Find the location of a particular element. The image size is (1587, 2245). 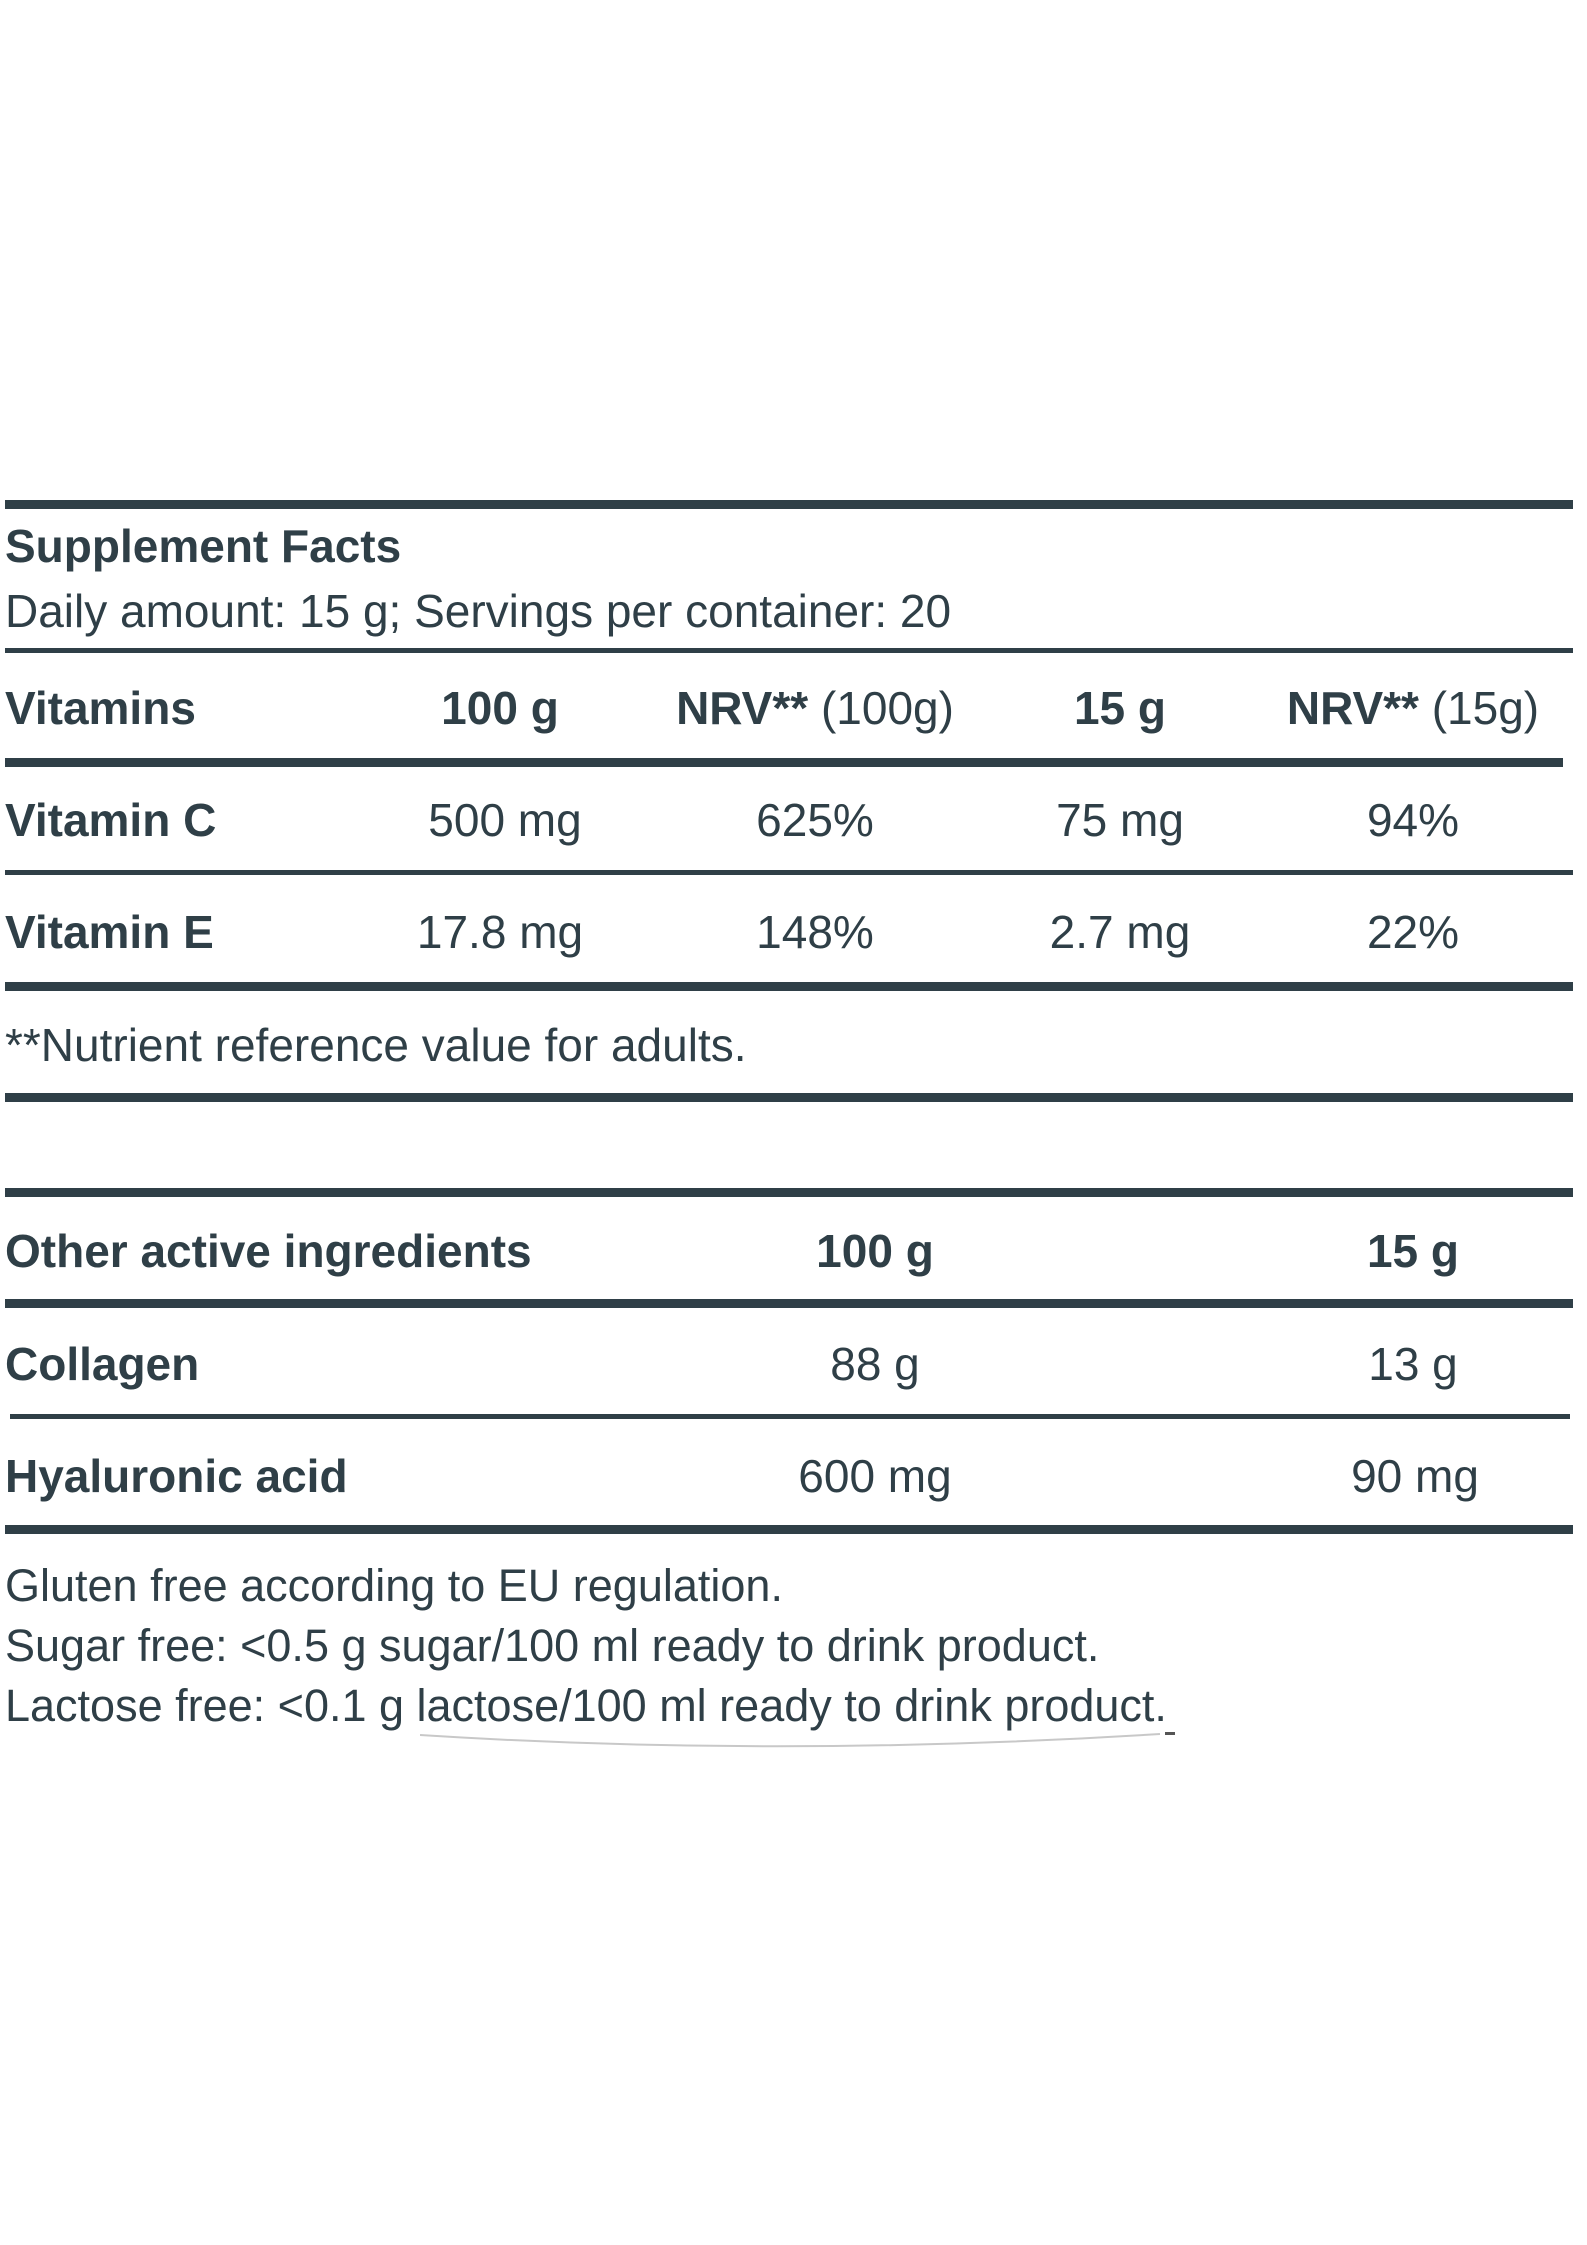

row-name: Vitamin E is located at coordinates (109, 932).